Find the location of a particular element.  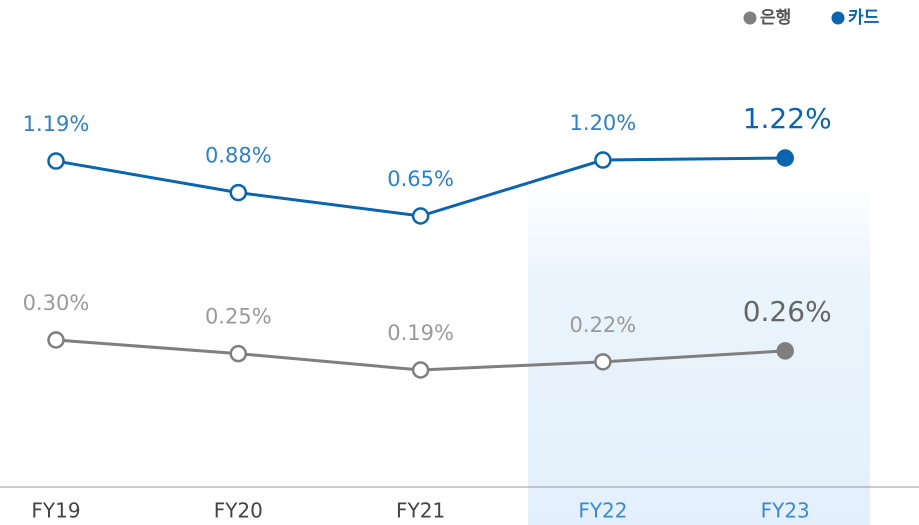

data-label: 0.30% is located at coordinates (56, 303).